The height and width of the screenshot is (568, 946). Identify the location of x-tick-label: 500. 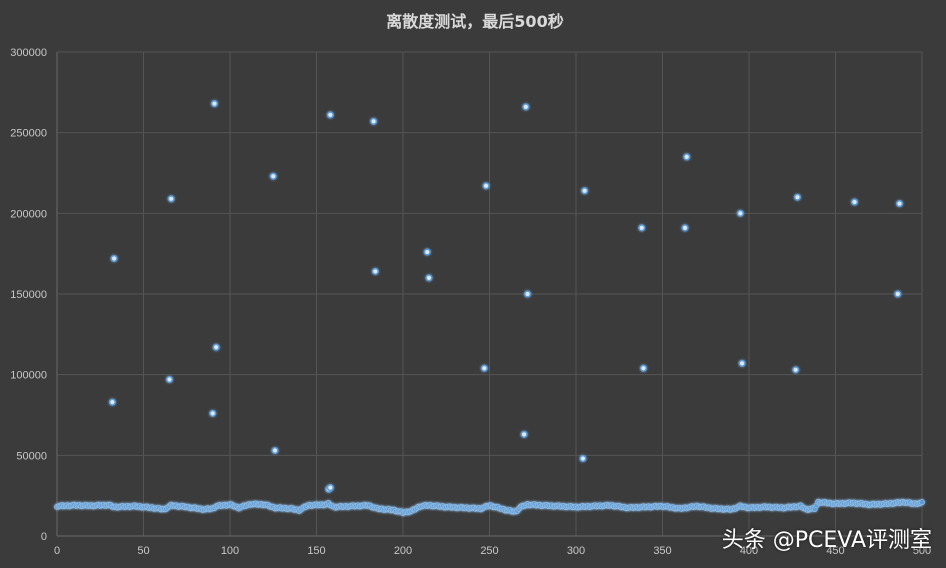
(922, 551).